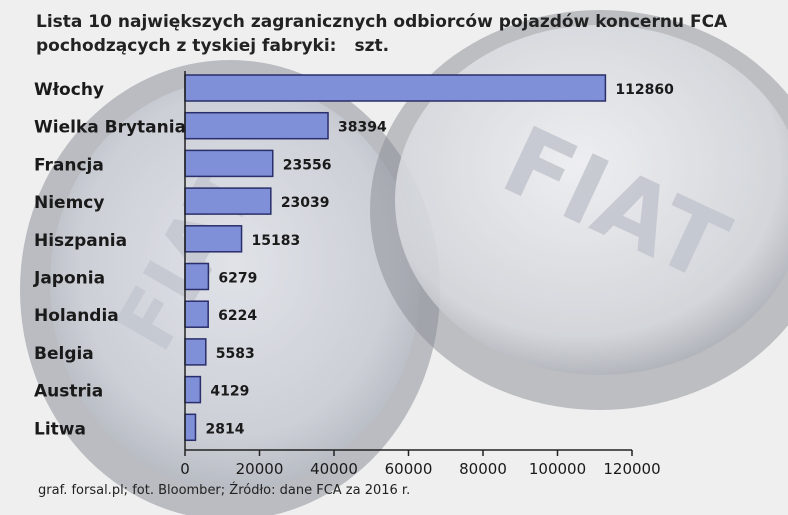 The width and height of the screenshot is (788, 515). What do you see at coordinates (557, 469) in the screenshot?
I see `x-tick-label: 100000` at bounding box center [557, 469].